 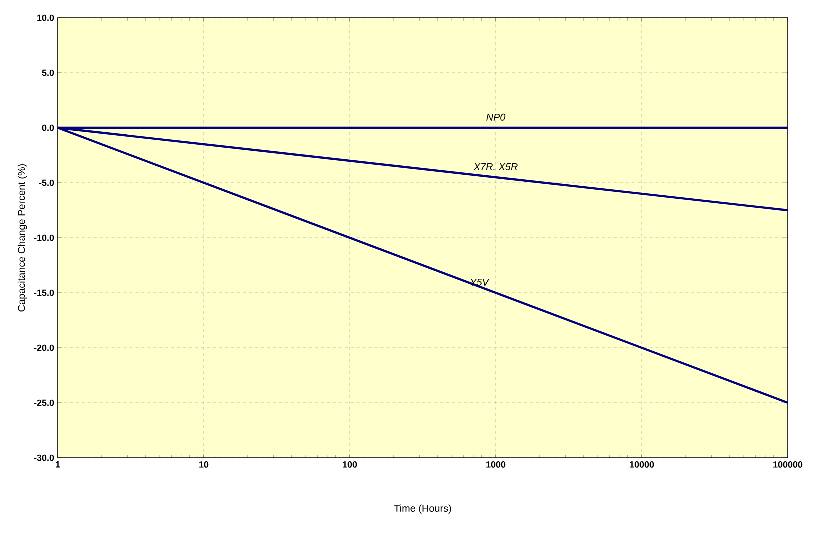 What do you see at coordinates (44, 293) in the screenshot?
I see `y-tick-label: -15.0` at bounding box center [44, 293].